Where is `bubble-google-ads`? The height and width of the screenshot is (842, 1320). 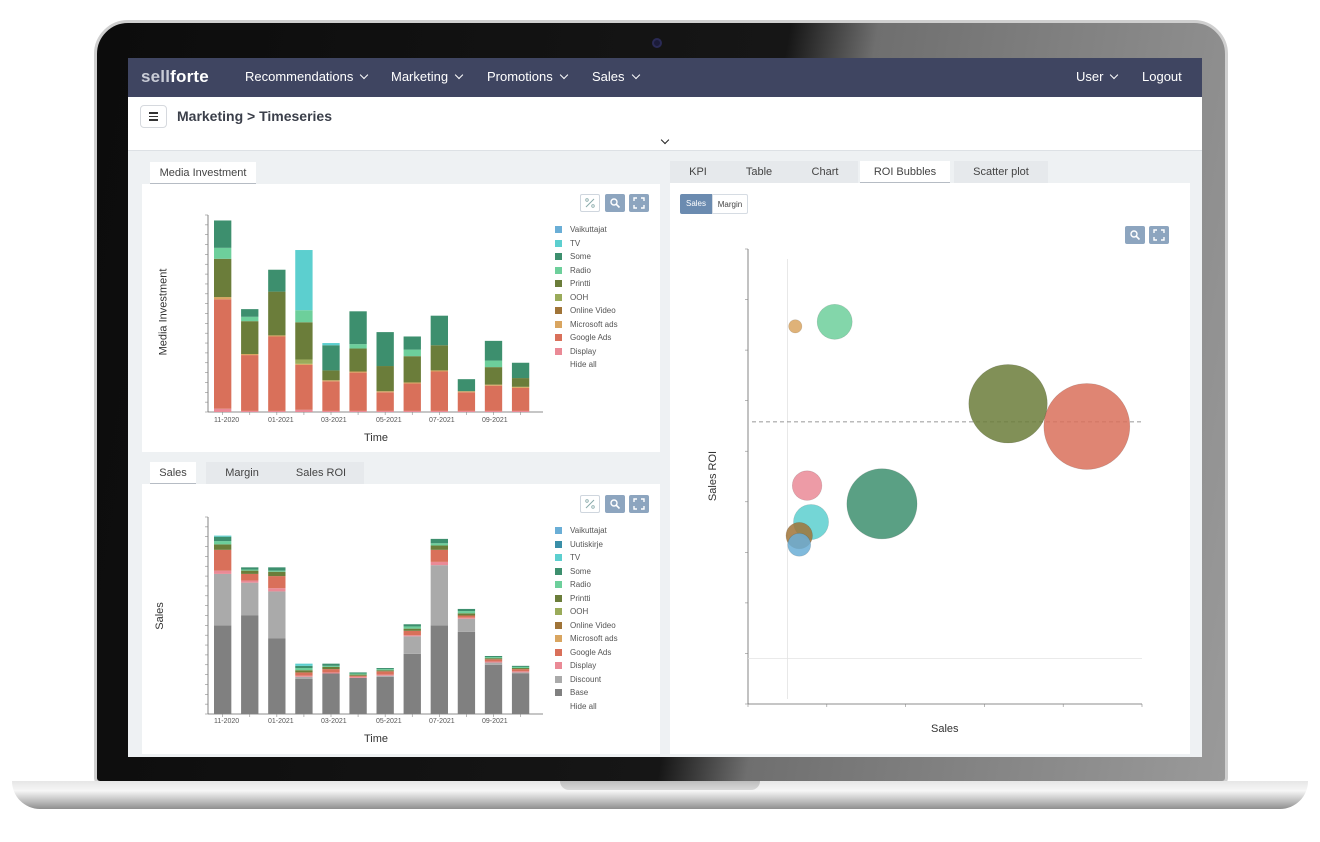
bubble-google-ads is located at coordinates (1087, 426).